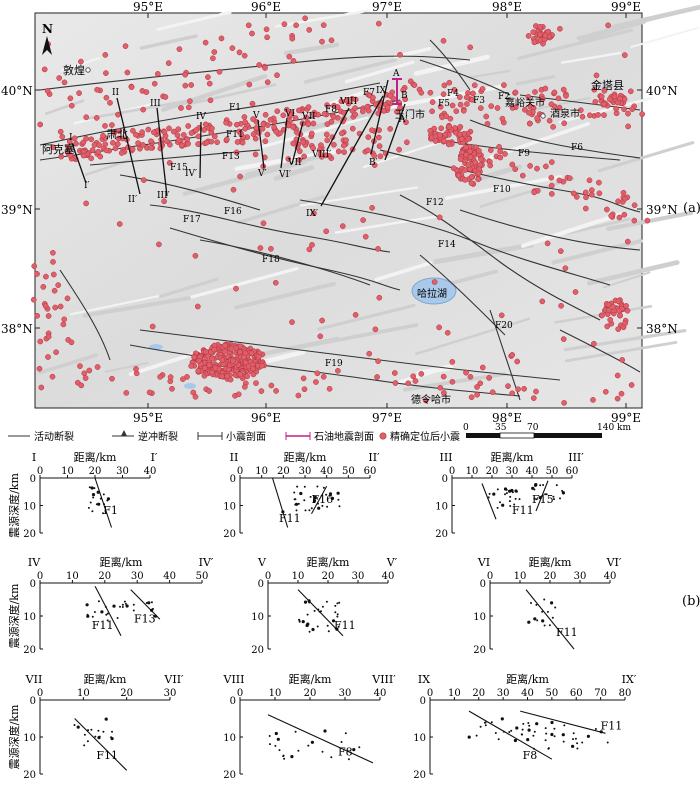 This screenshot has width=700, height=799. Describe the element at coordinates (543, 499) in the screenshot. I see `section-fault-label: F15` at that location.